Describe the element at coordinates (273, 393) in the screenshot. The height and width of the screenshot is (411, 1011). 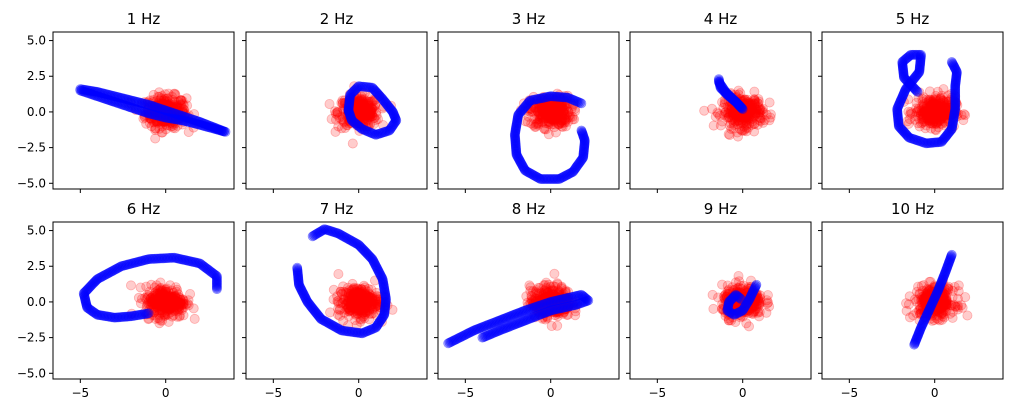
I see `x-tick-label: −5` at that location.